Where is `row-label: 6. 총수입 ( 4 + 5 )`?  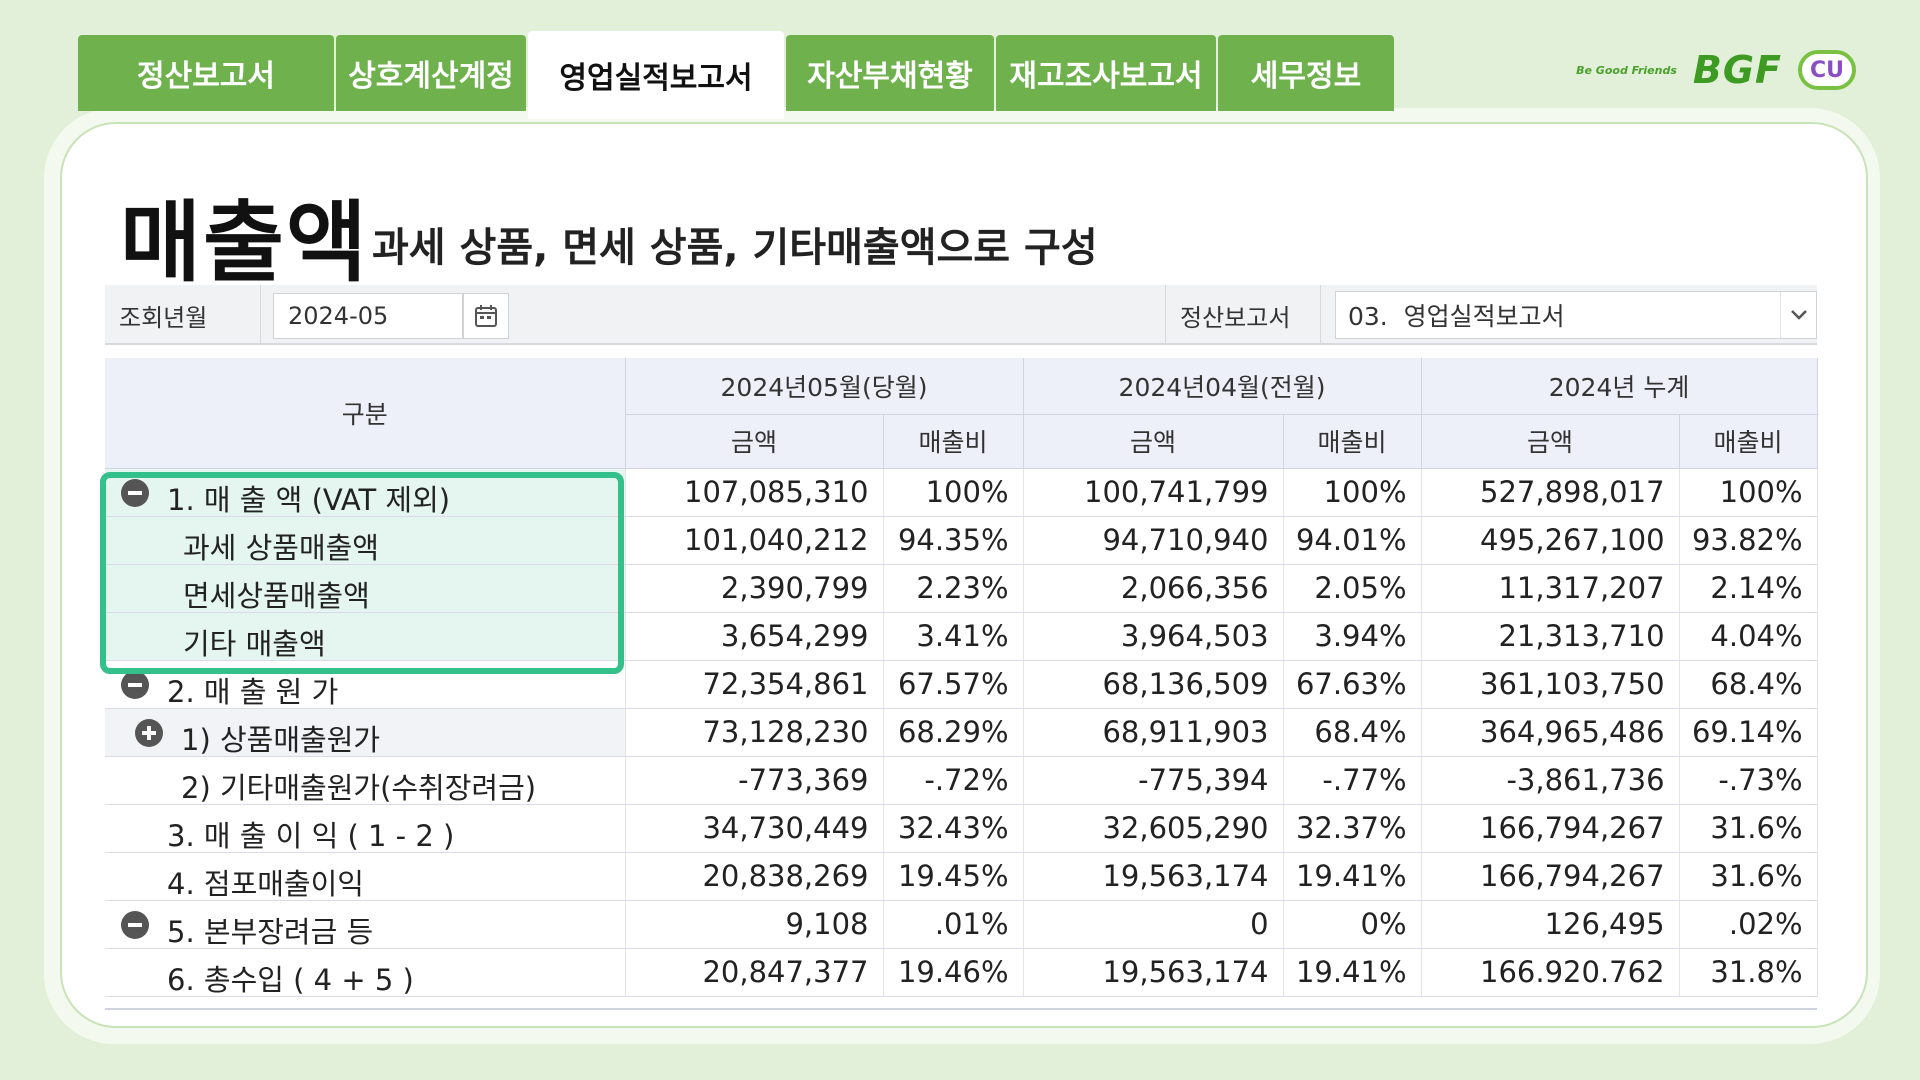 row-label: 6. 총수입 ( 4 + 5 ) is located at coordinates (365, 972).